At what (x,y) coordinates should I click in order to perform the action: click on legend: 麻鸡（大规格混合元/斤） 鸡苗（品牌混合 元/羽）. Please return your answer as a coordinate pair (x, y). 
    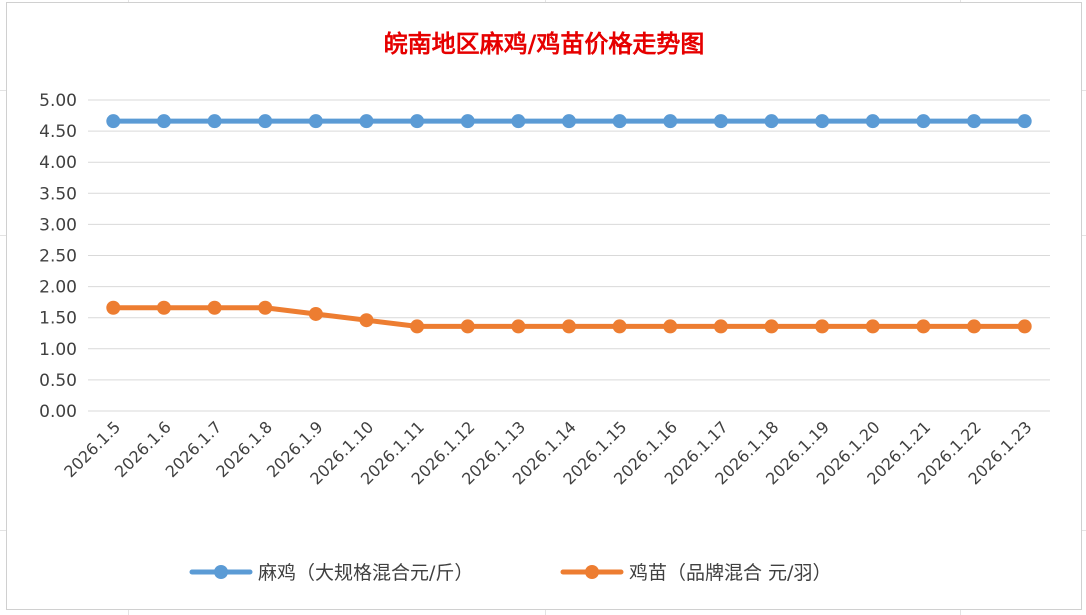
    Looking at the image, I should click on (510, 573).